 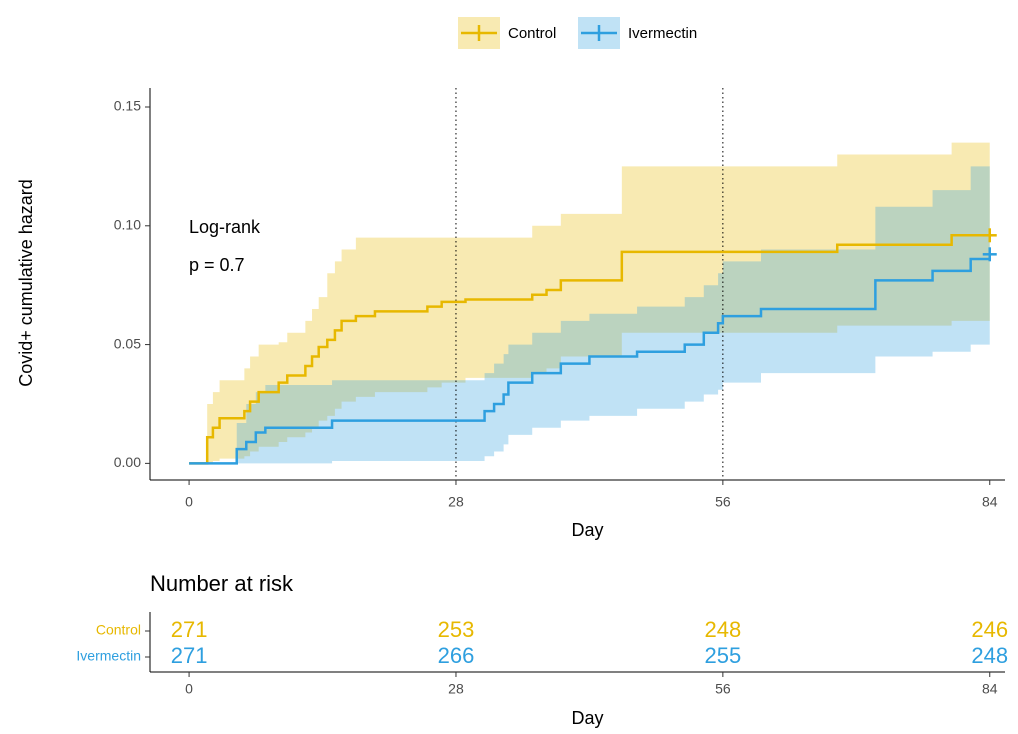 I want to click on annotation: Log-rank, so click(x=225, y=227).